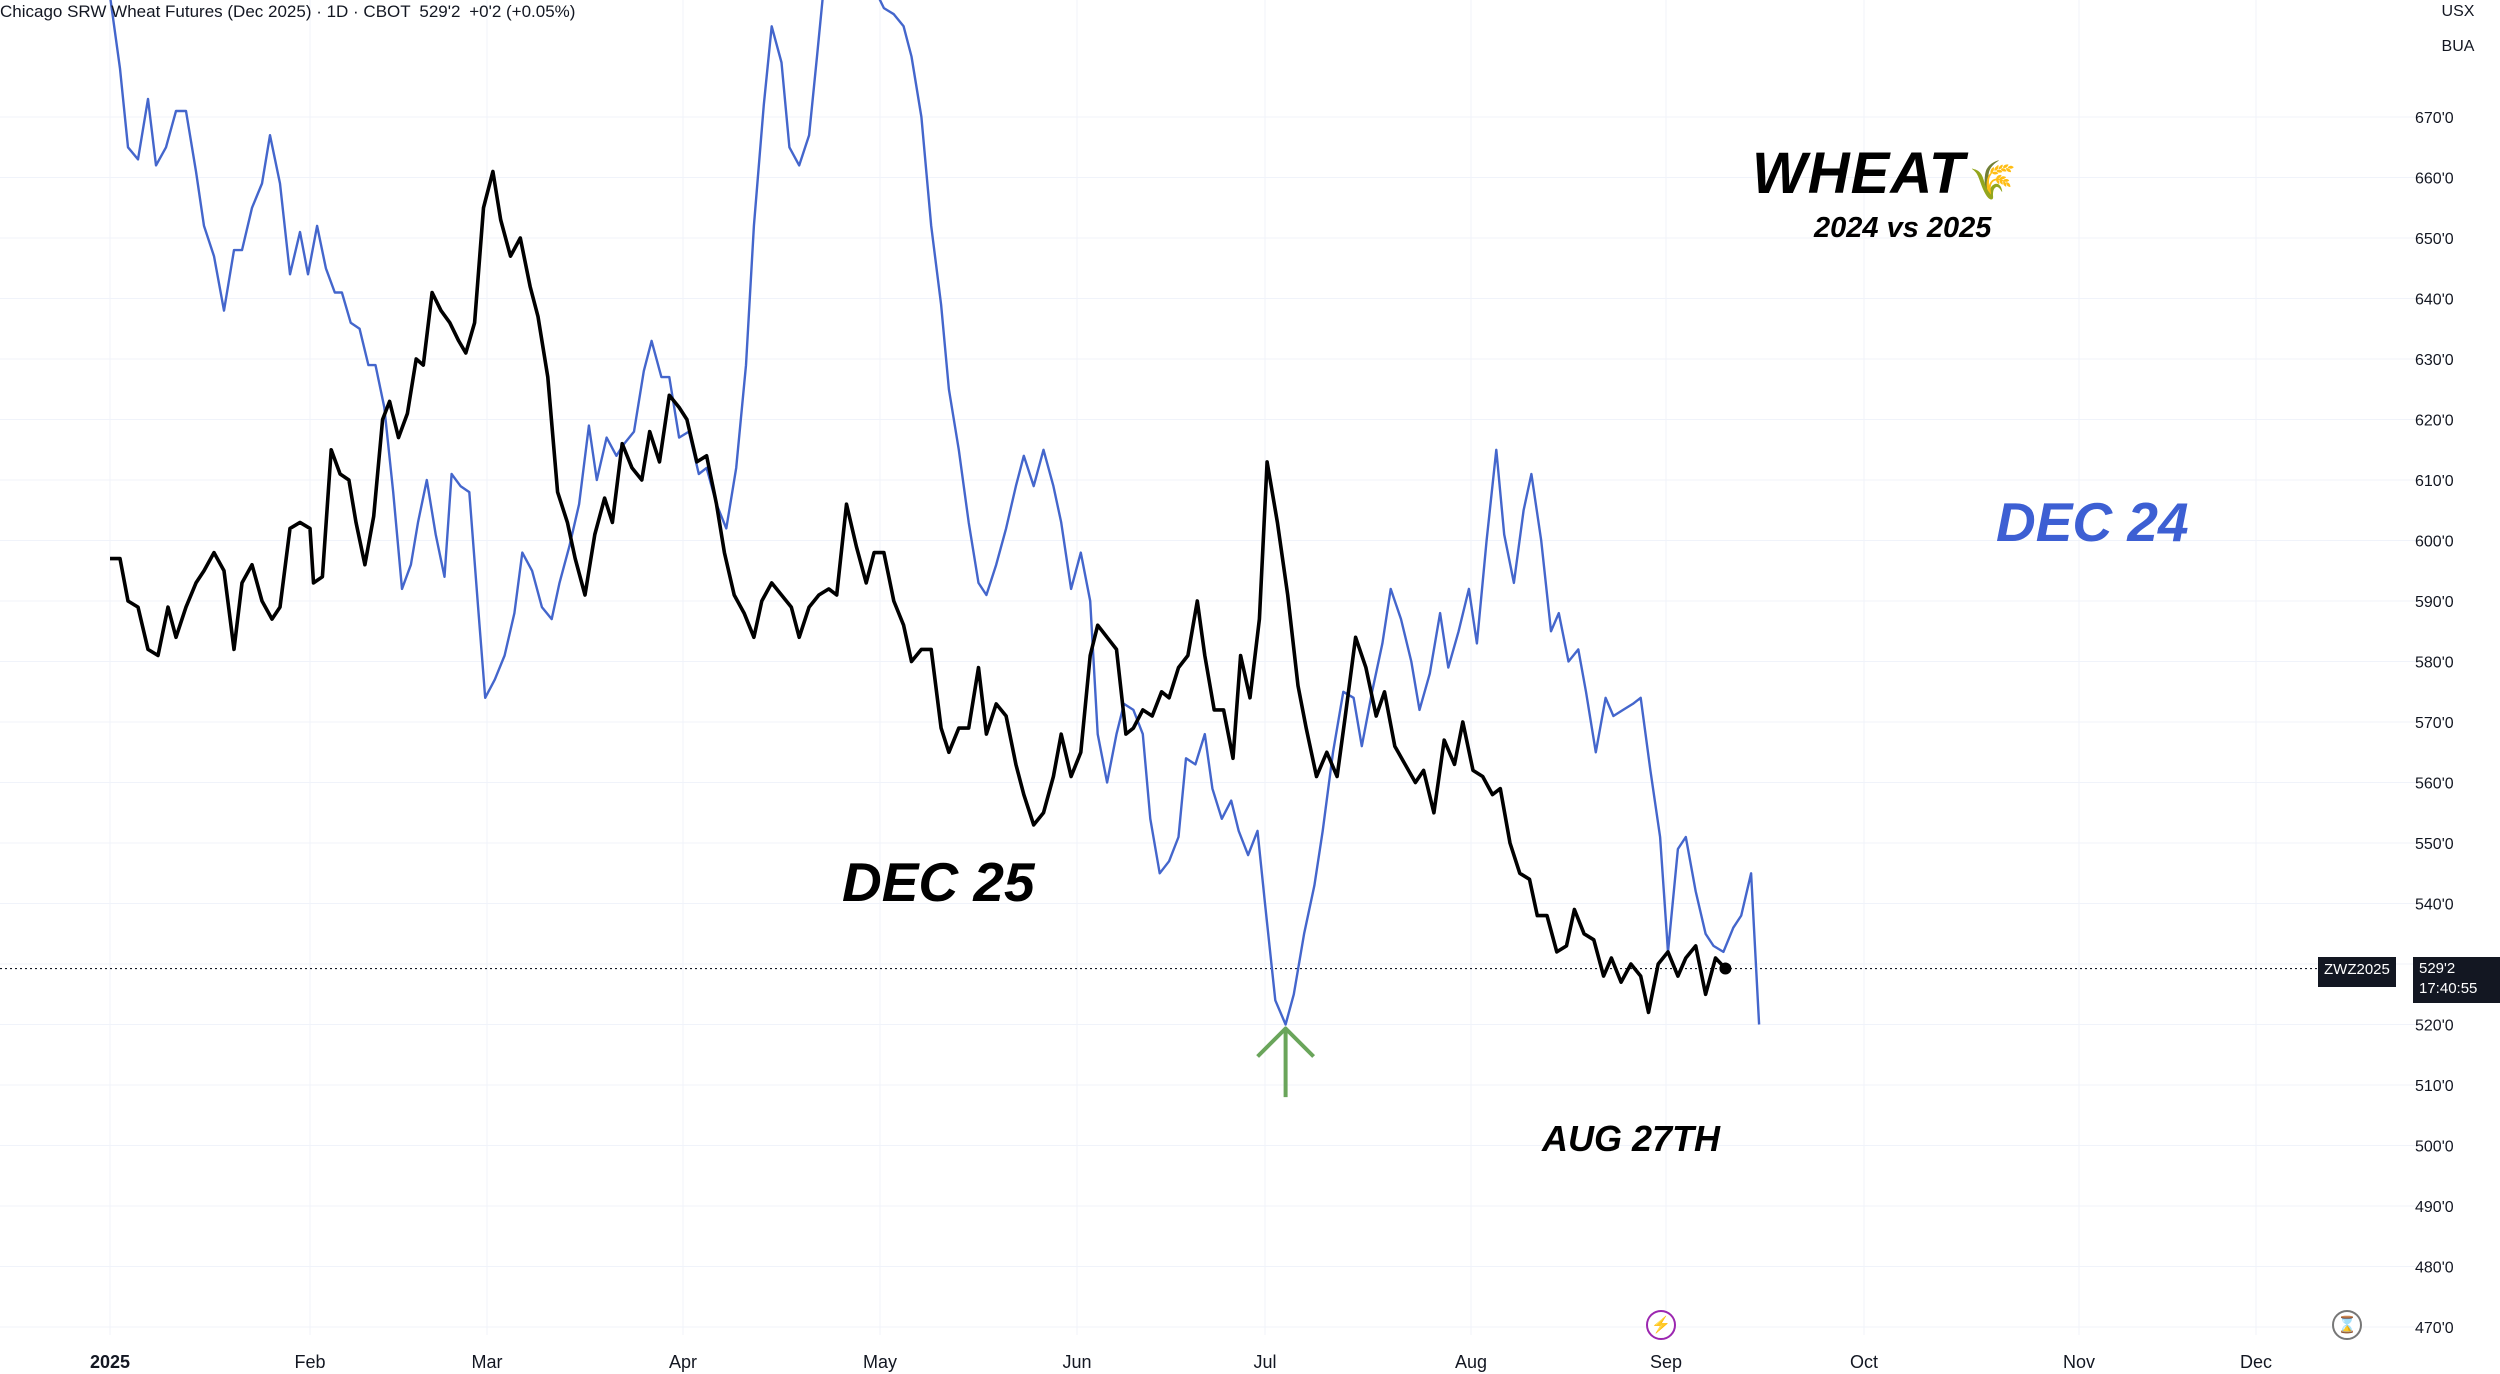  What do you see at coordinates (2434, 1207) in the screenshot?
I see `y-tick-label: 490'0` at bounding box center [2434, 1207].